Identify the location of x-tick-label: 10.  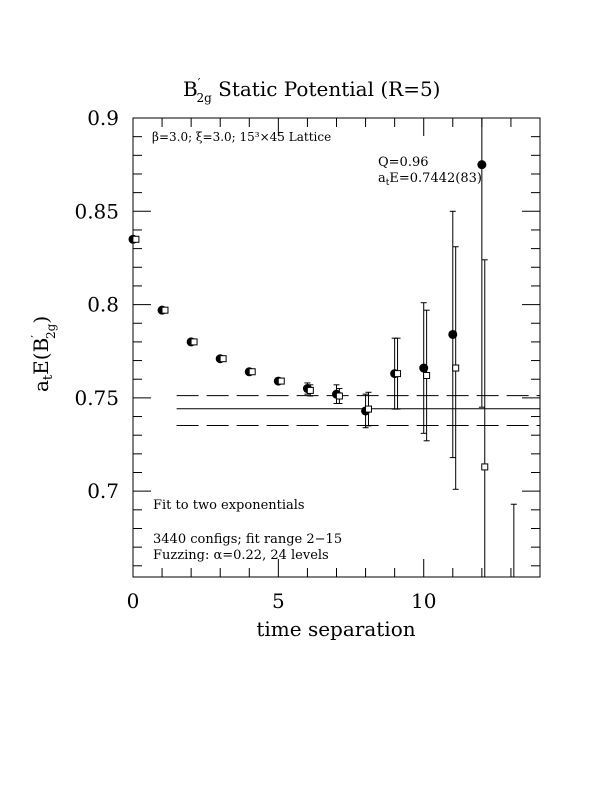
(423, 601).